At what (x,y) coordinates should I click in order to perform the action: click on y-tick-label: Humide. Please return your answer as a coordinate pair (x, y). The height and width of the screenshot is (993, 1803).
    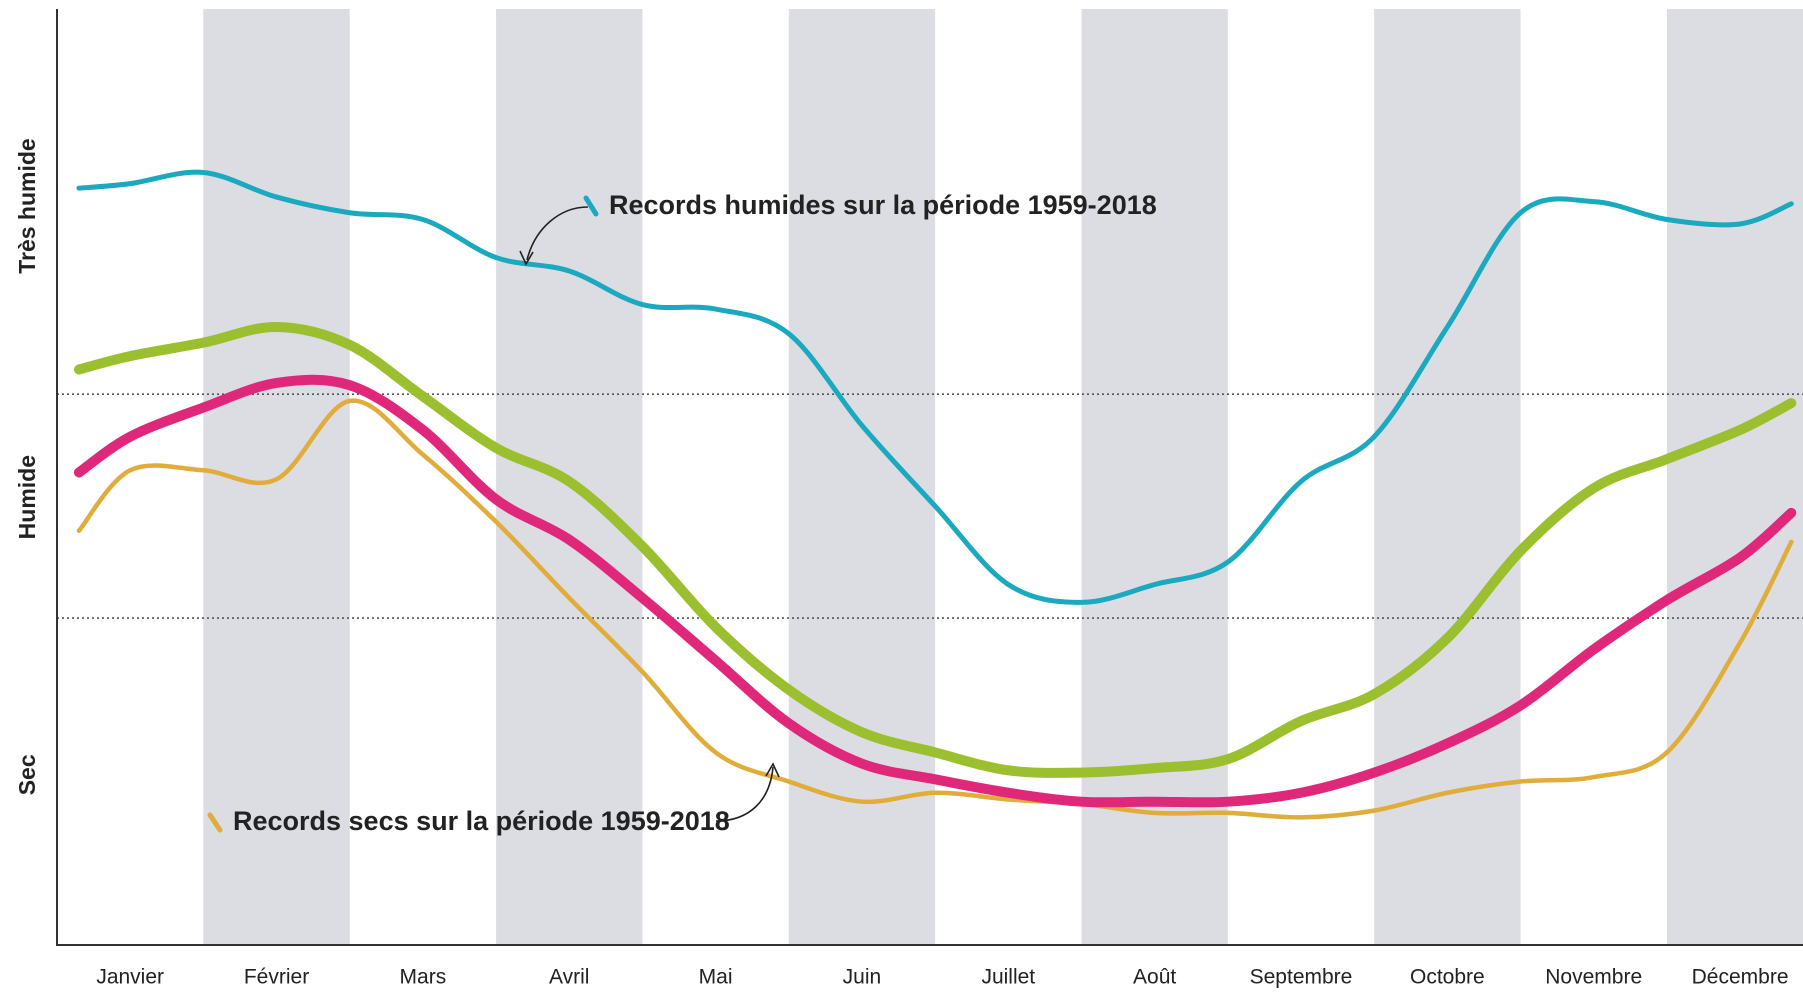
    Looking at the image, I should click on (27, 497).